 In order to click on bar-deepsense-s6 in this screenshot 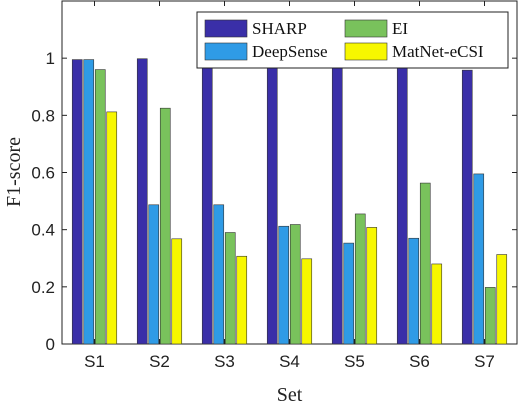, I will do `click(414, 291)`.